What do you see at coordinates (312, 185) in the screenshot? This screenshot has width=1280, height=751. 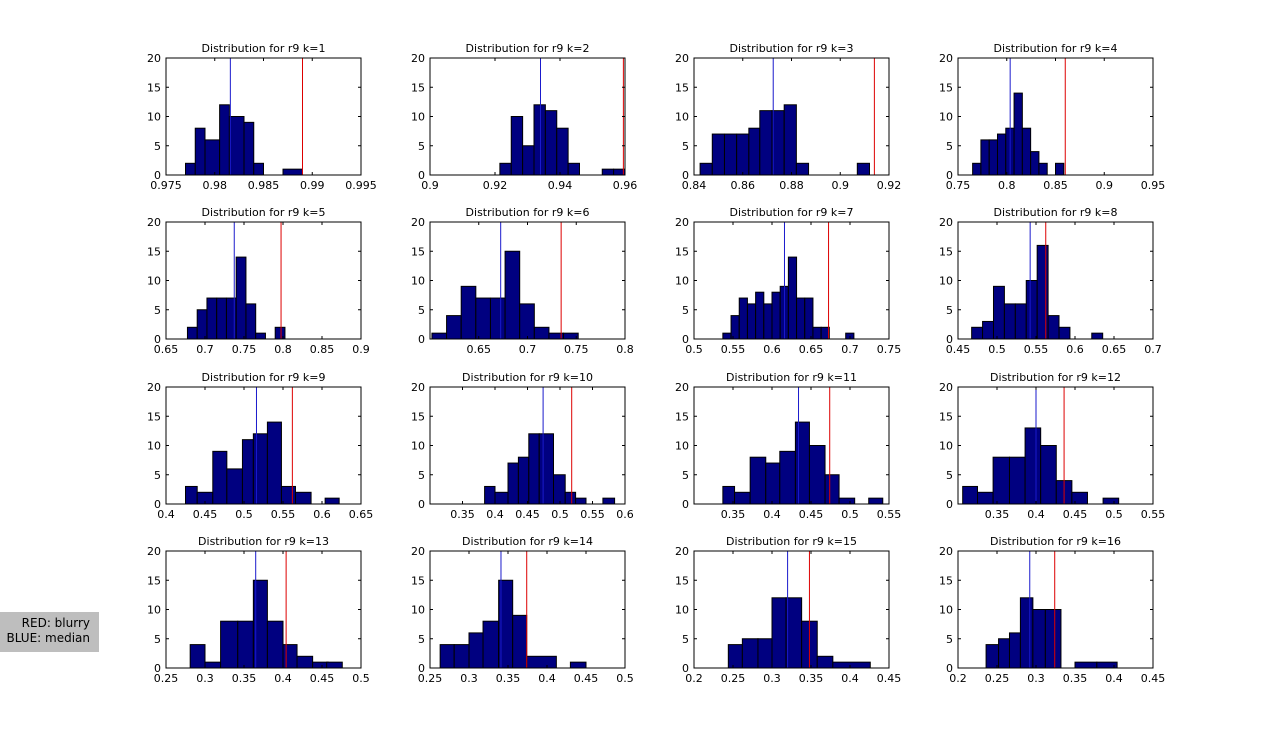 I see `x-tick-label: 0.99` at bounding box center [312, 185].